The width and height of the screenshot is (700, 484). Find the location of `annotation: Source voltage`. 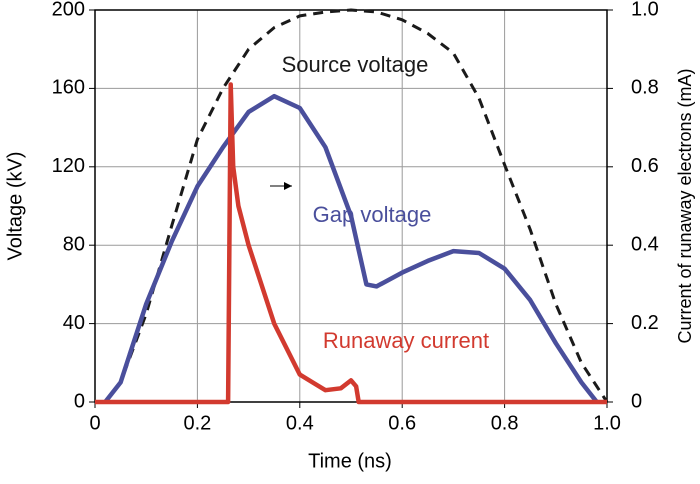

annotation: Source voltage is located at coordinates (355, 64).